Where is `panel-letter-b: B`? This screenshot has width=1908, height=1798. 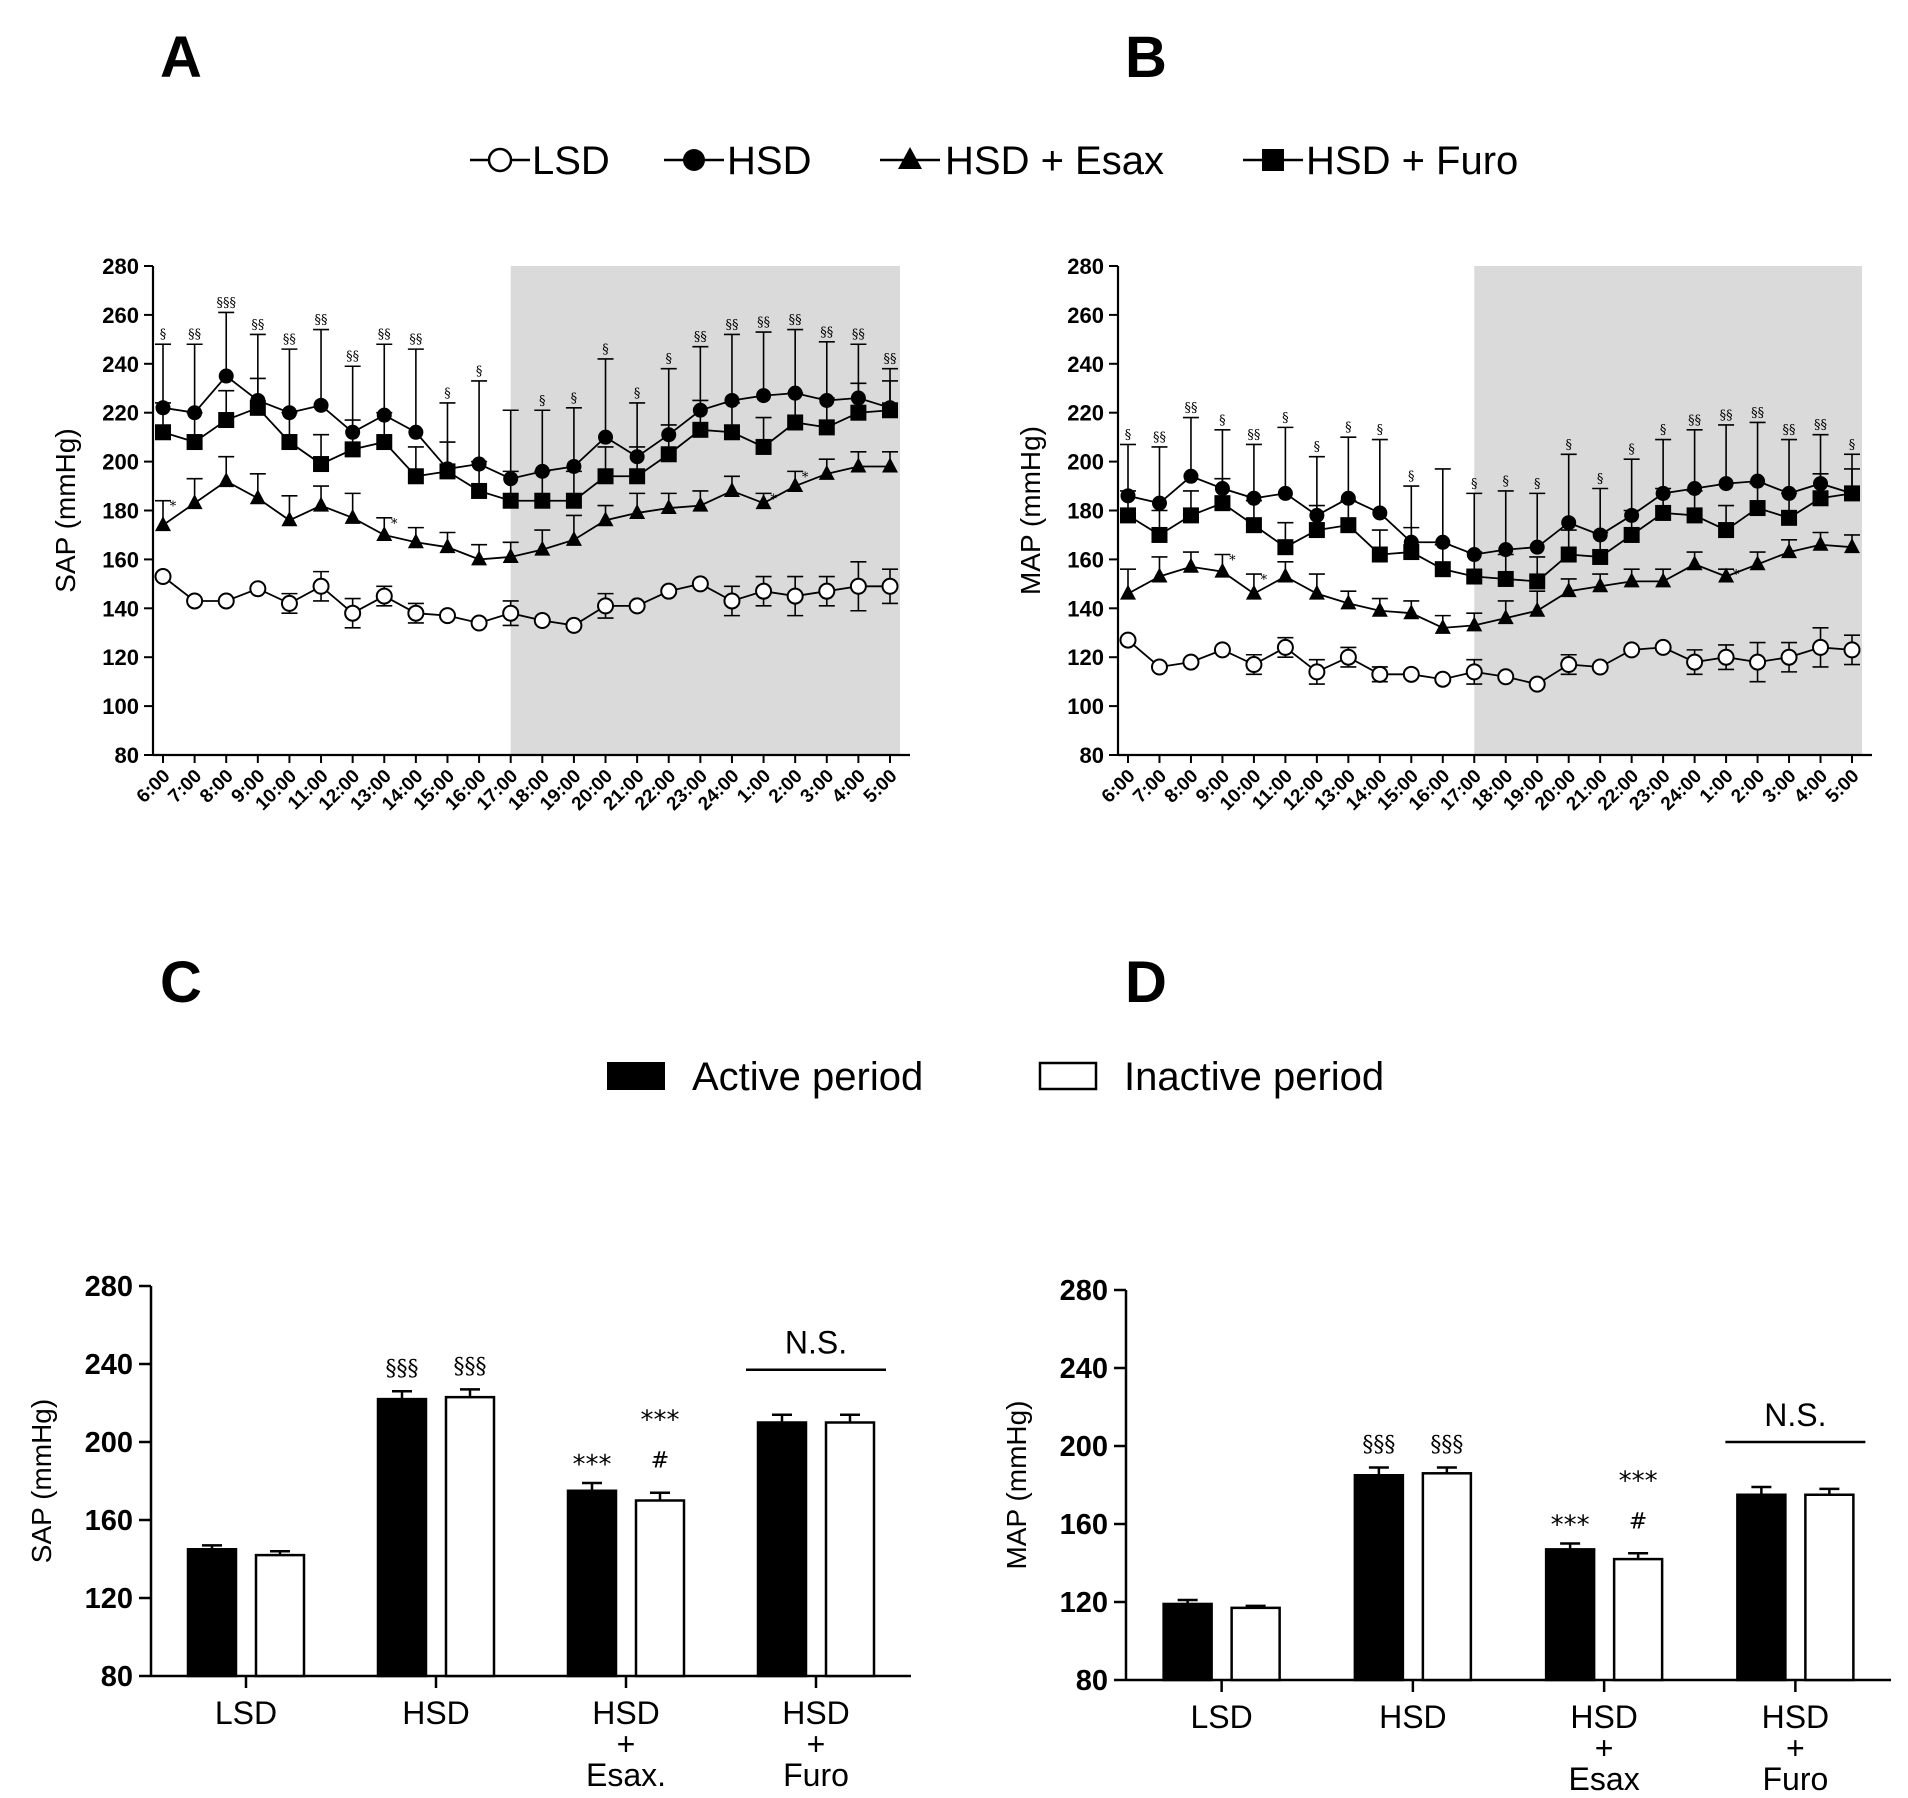 panel-letter-b: B is located at coordinates (1146, 57).